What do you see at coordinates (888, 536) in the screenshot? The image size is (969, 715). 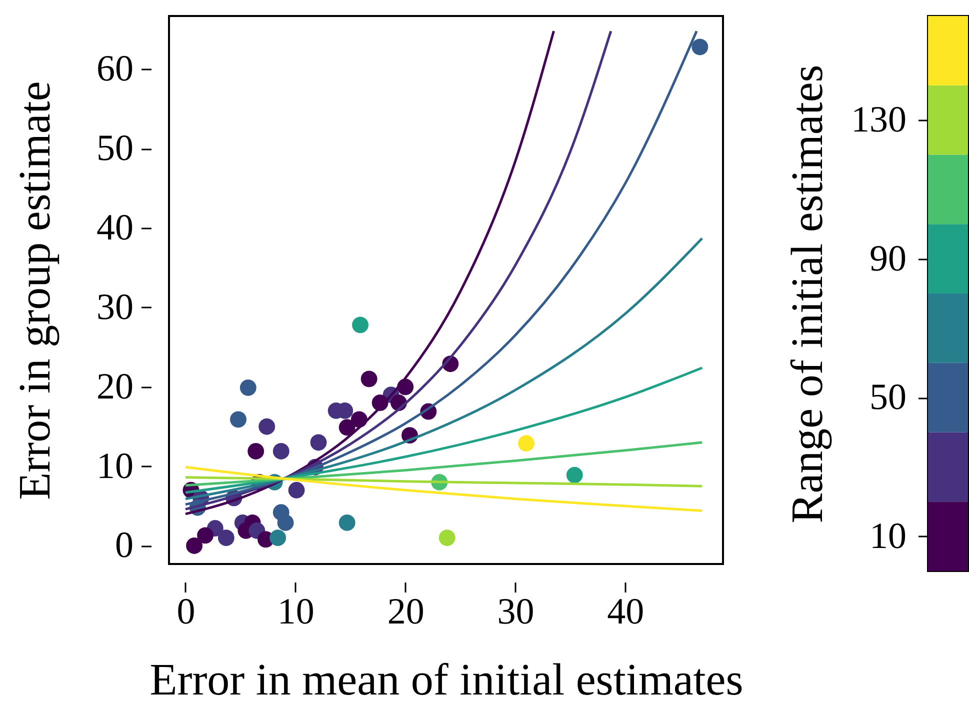 I see `color-bar-label: 10` at bounding box center [888, 536].